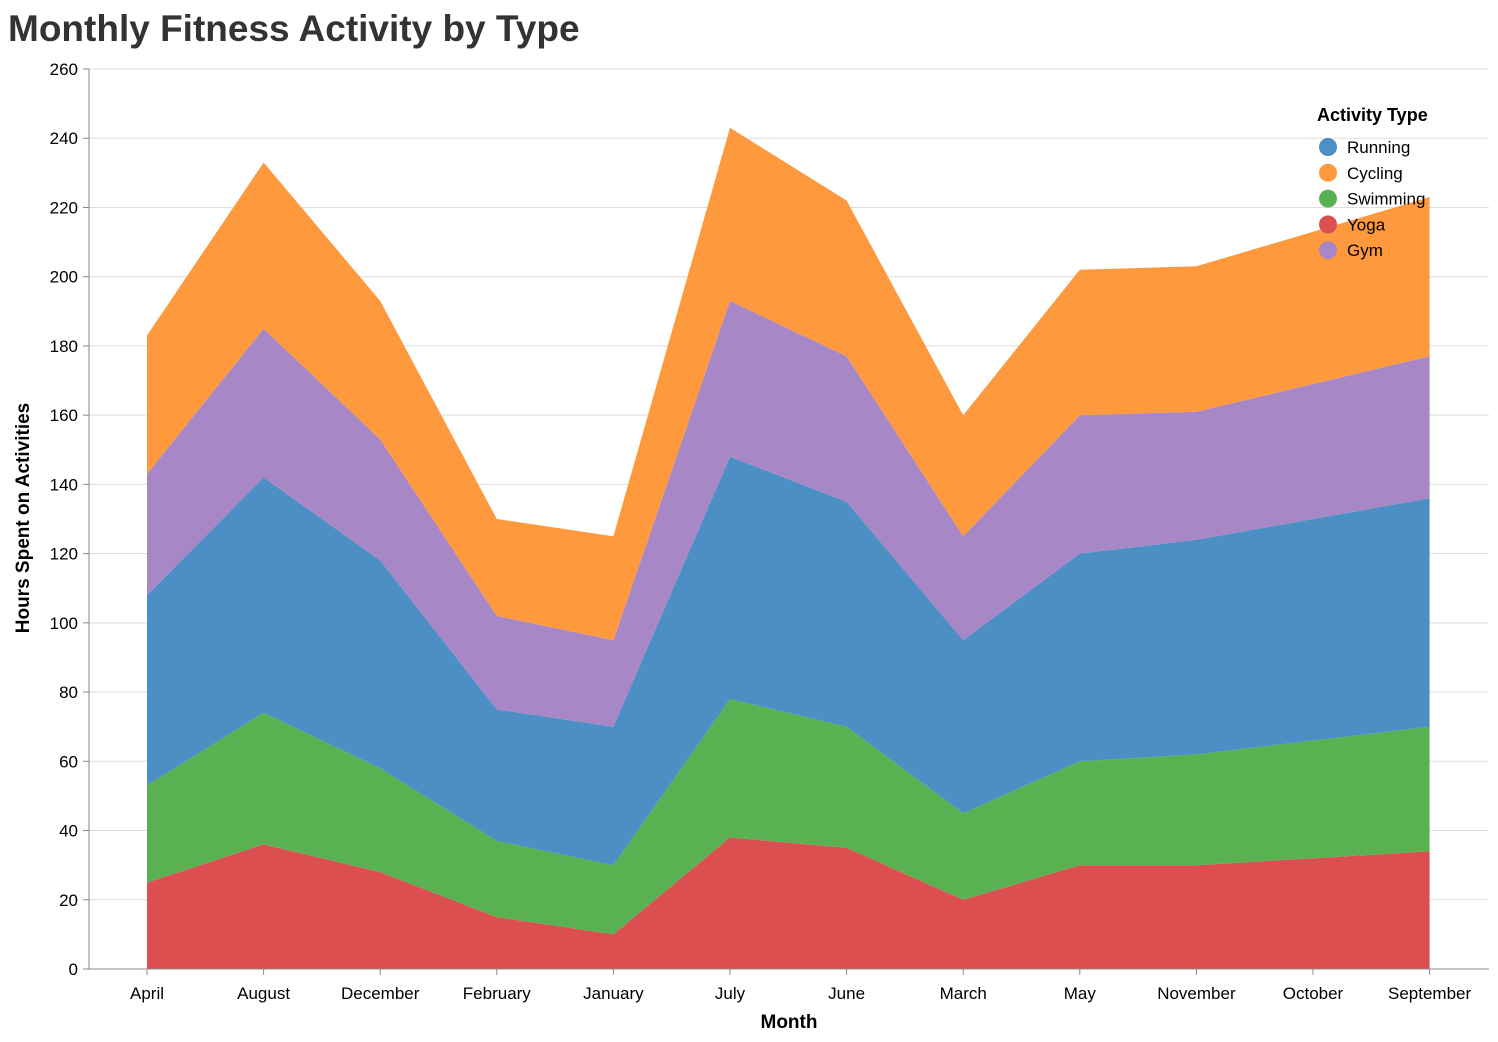  I want to click on y-tick-label: 100, so click(64, 623).